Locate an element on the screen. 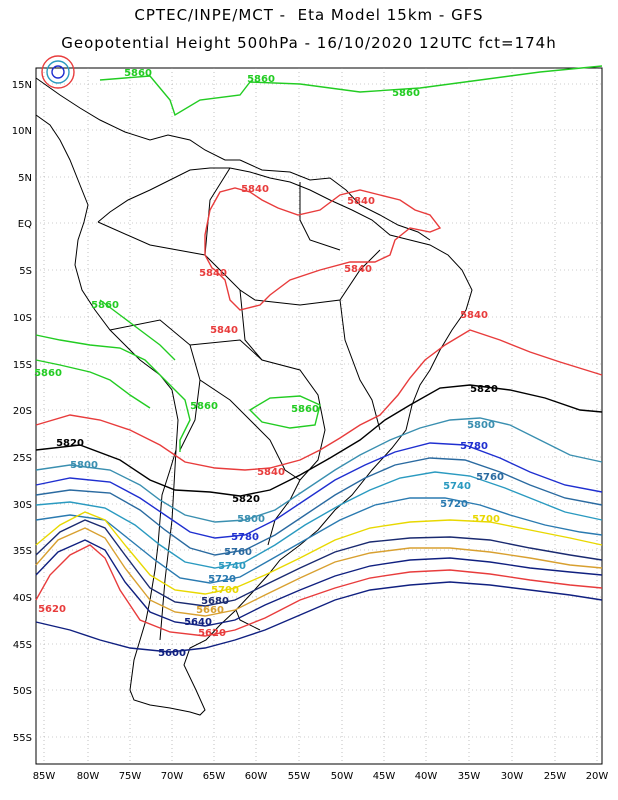 This screenshot has width=618, height=800. lat-tick-label: 40S is located at coordinates (22, 598).